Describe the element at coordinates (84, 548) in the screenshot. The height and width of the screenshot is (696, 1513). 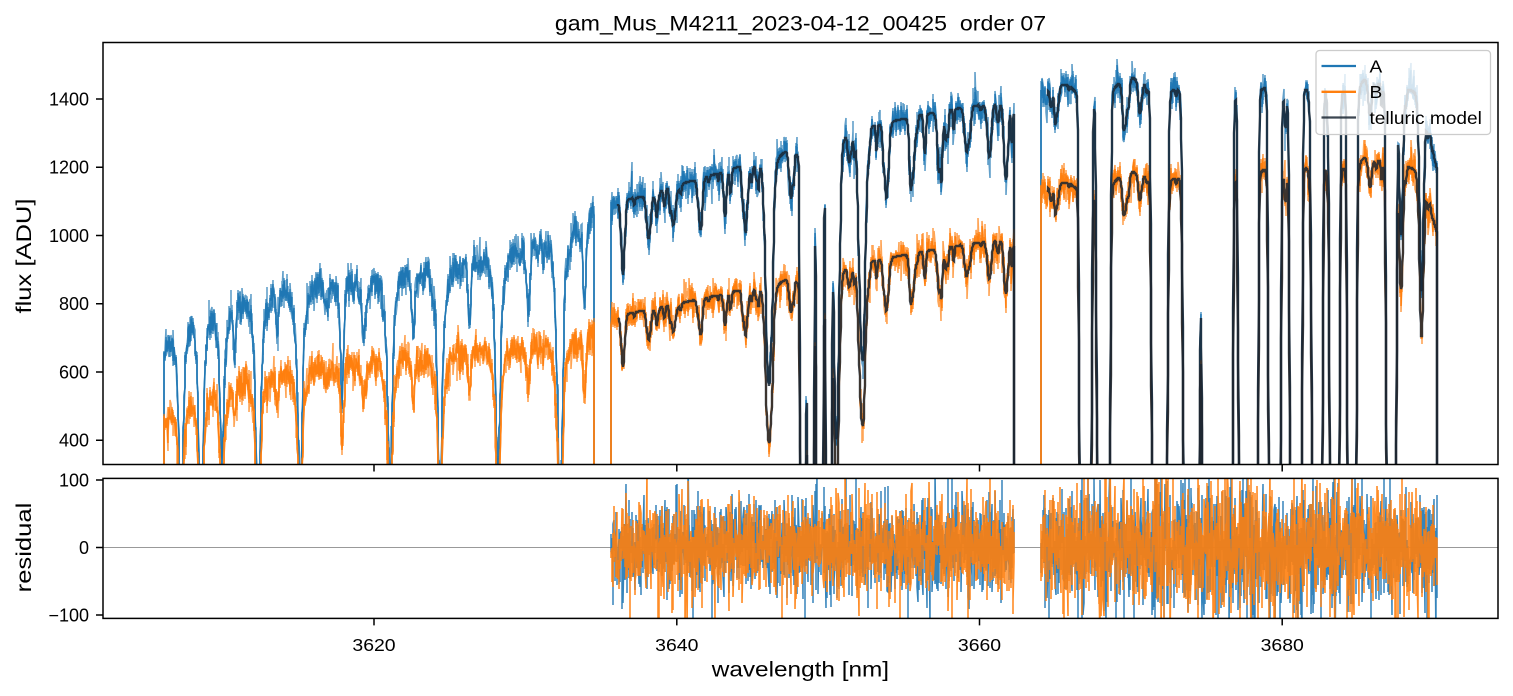
I see `svg-text: 0` at that location.